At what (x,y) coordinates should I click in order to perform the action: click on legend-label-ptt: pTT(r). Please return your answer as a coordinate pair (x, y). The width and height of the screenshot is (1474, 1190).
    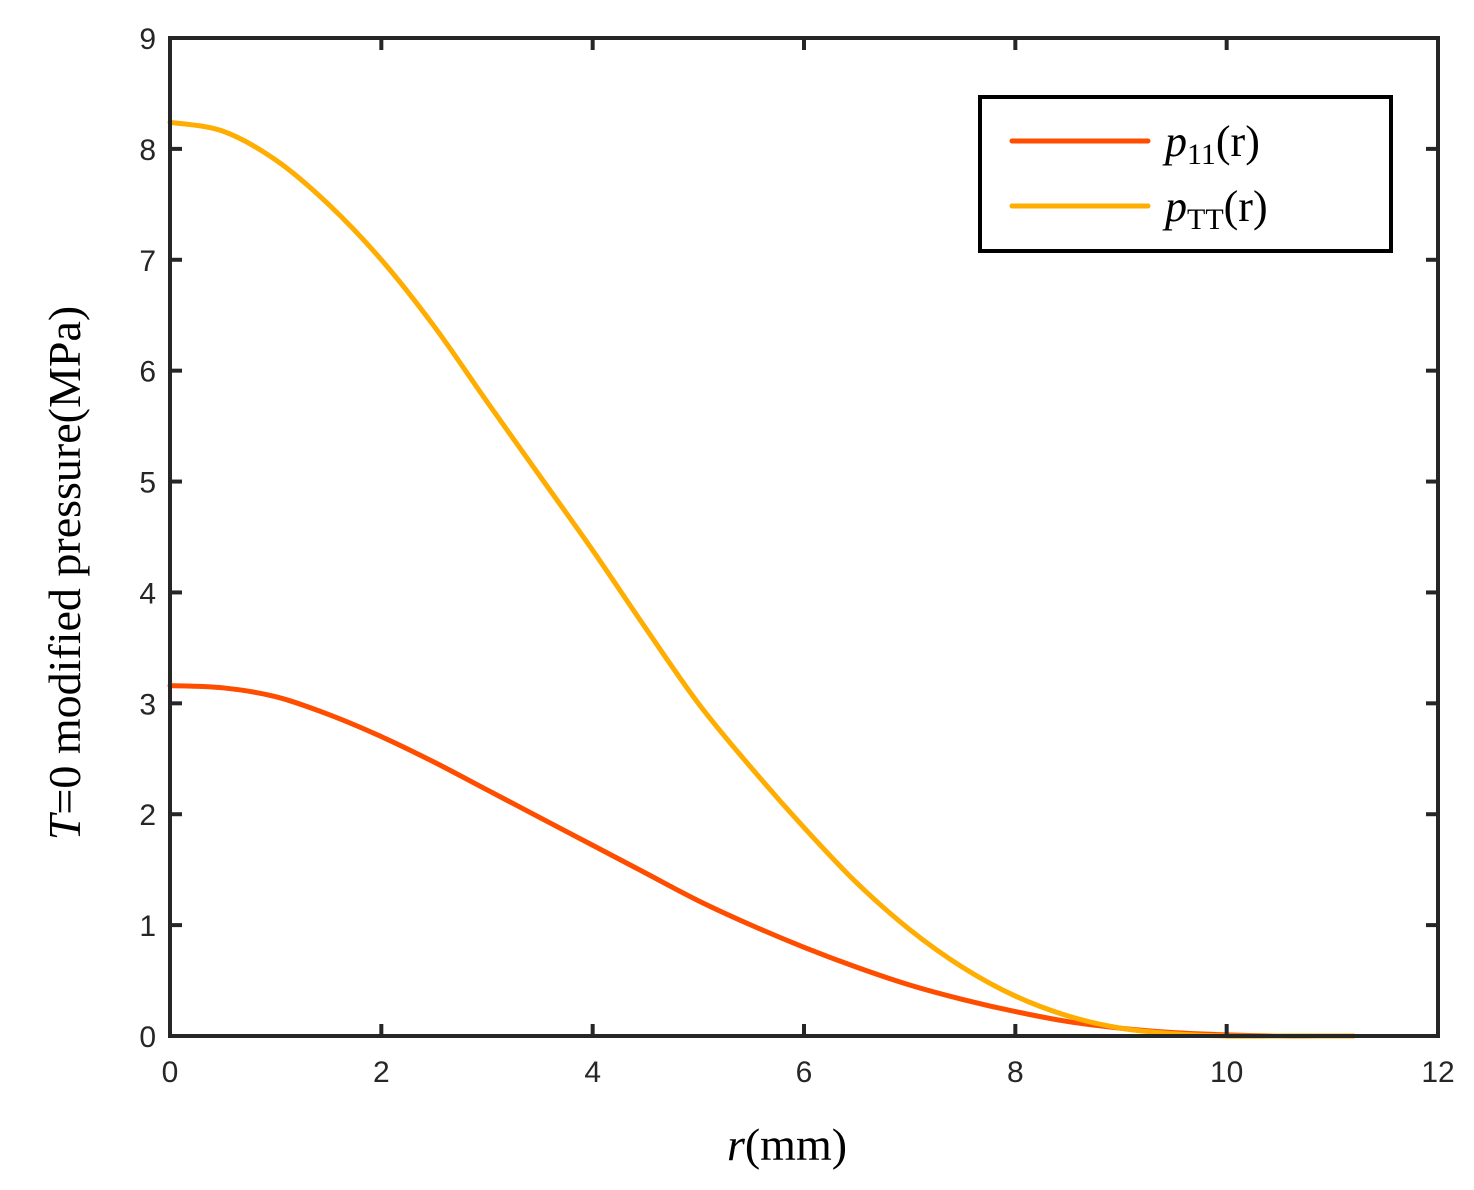
    Looking at the image, I should click on (1215, 209).